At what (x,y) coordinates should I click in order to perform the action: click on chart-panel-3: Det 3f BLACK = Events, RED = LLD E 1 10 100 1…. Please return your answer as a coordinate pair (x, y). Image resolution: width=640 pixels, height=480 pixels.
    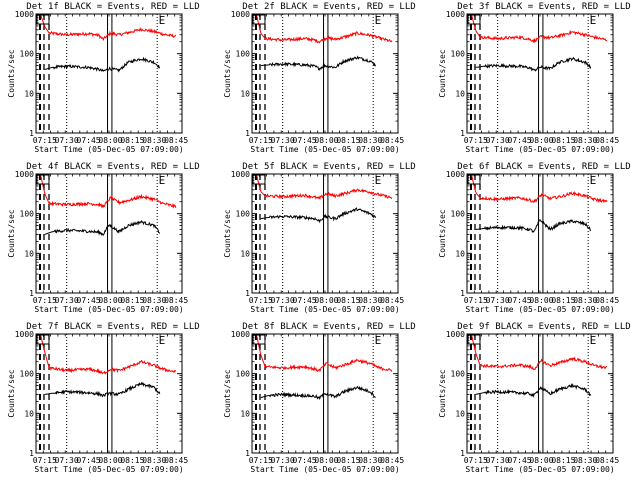
    Looking at the image, I should click on (534, 78).